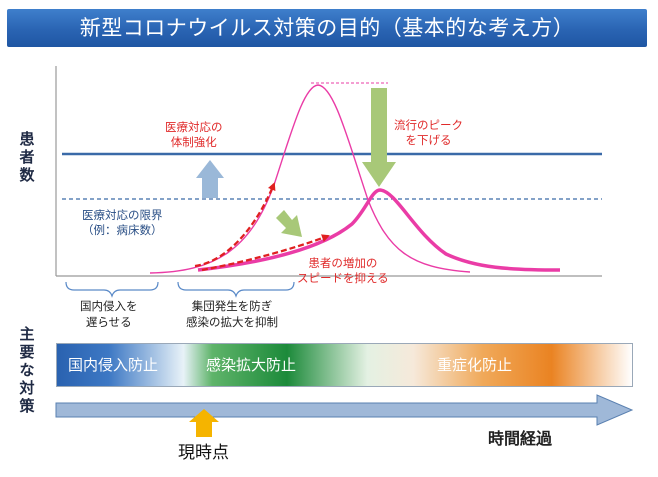 The width and height of the screenshot is (658, 477). I want to click on brace-cluster, so click(236, 289).